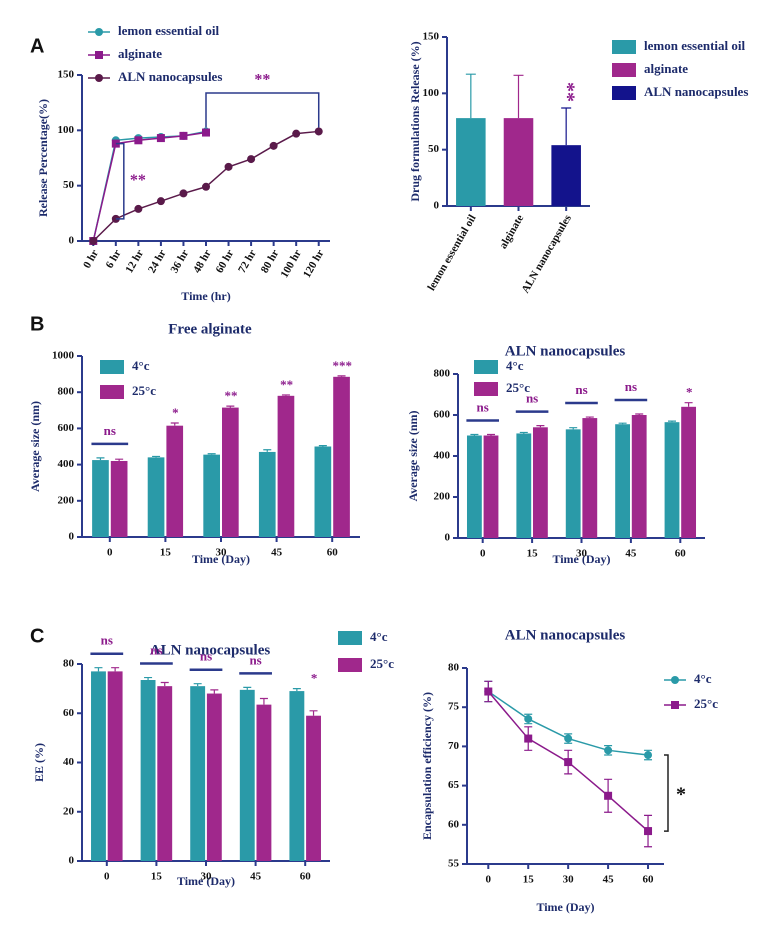 Image resolution: width=784 pixels, height=945 pixels. What do you see at coordinates (454, 864) in the screenshot?
I see `y-tick-label: 55` at bounding box center [454, 864].